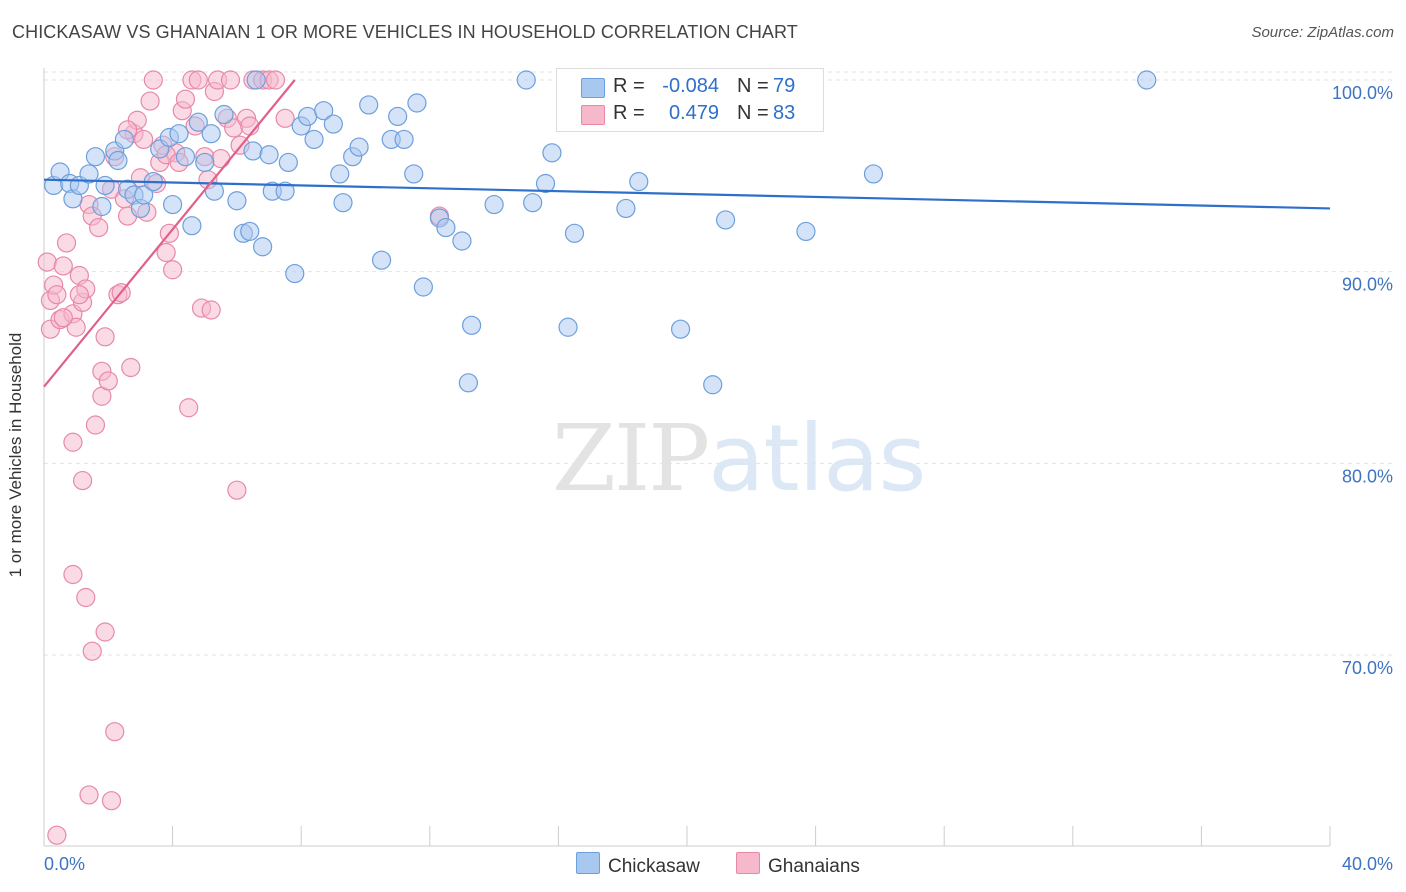 The height and width of the screenshot is (892, 1406). Describe the element at coordinates (784, 113) in the screenshot. I see `ghanaians-n-value: 83` at that location.